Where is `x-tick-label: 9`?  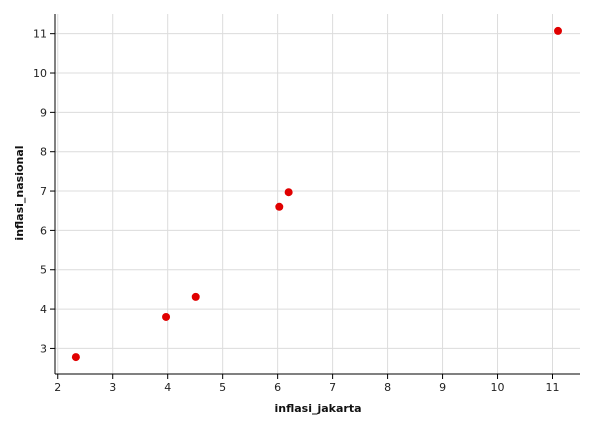
x-tick-label: 9 is located at coordinates (442, 387).